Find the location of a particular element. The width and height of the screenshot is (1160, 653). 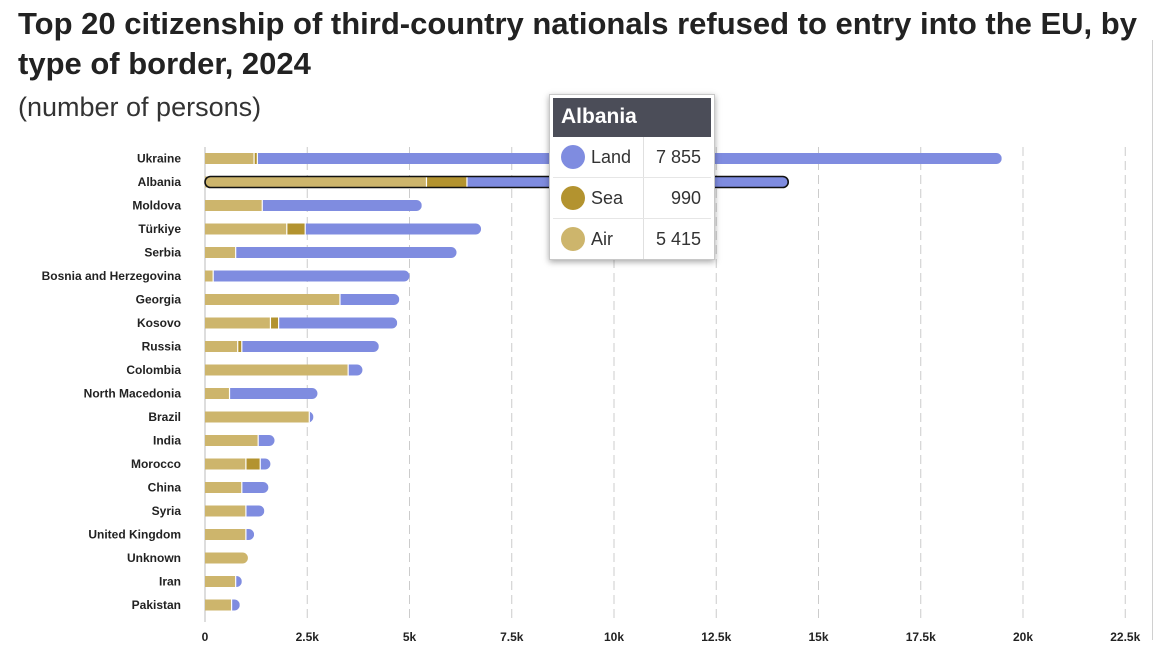

tooltip-row-land: Land 7 855 is located at coordinates (632, 157).